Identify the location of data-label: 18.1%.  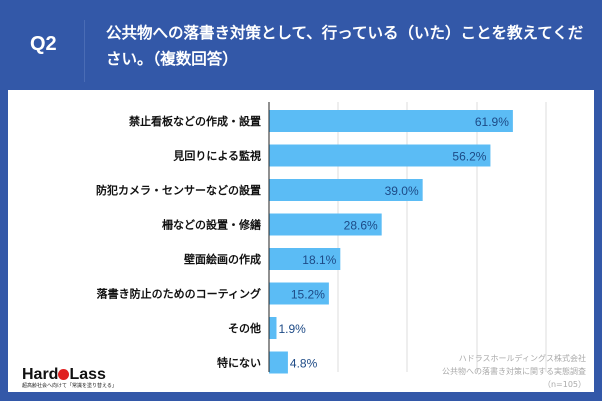
(319, 260).